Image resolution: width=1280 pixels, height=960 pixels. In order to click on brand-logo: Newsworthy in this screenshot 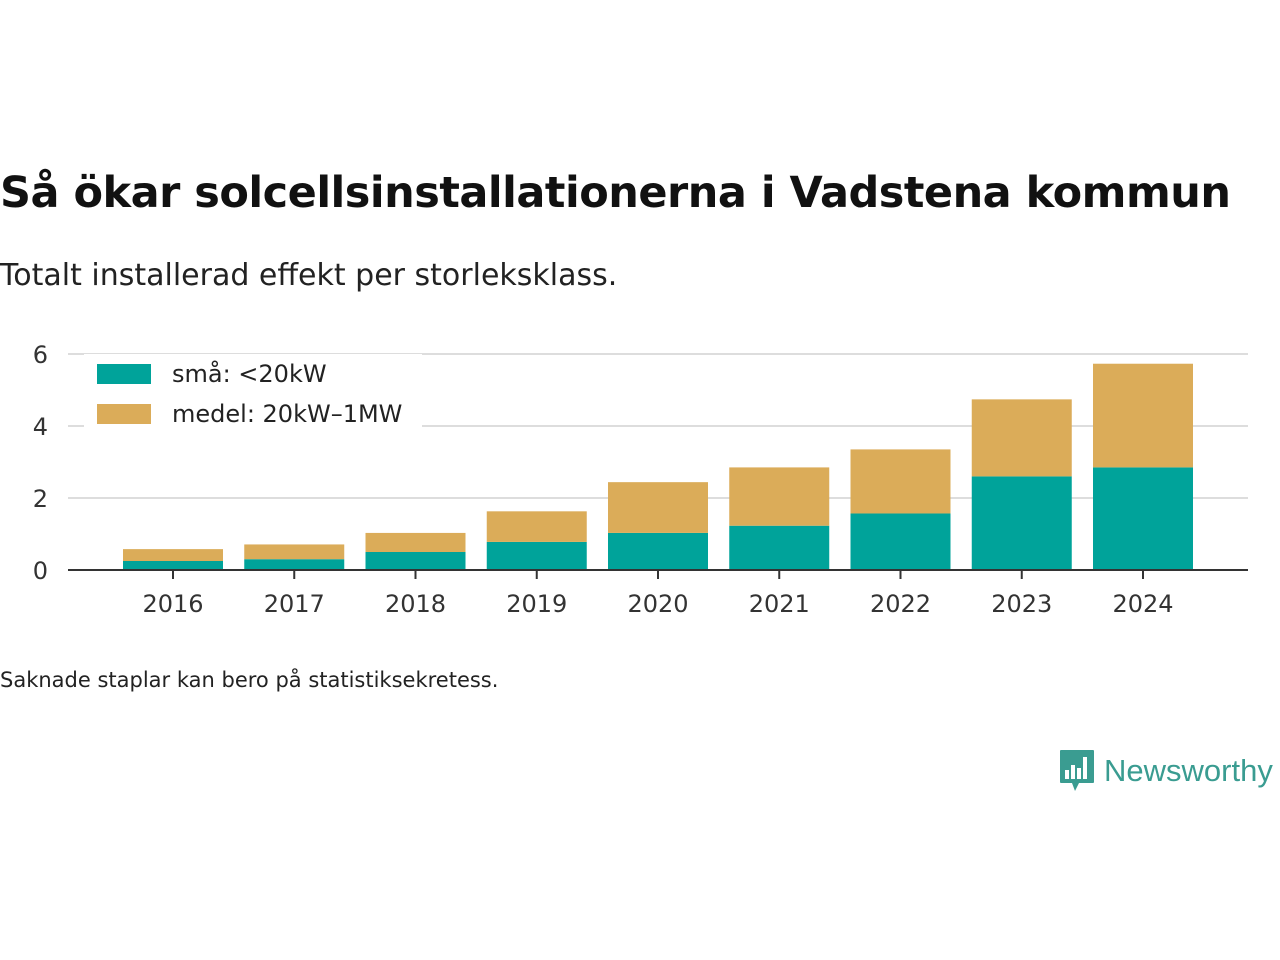, I will do `click(1165, 771)`.